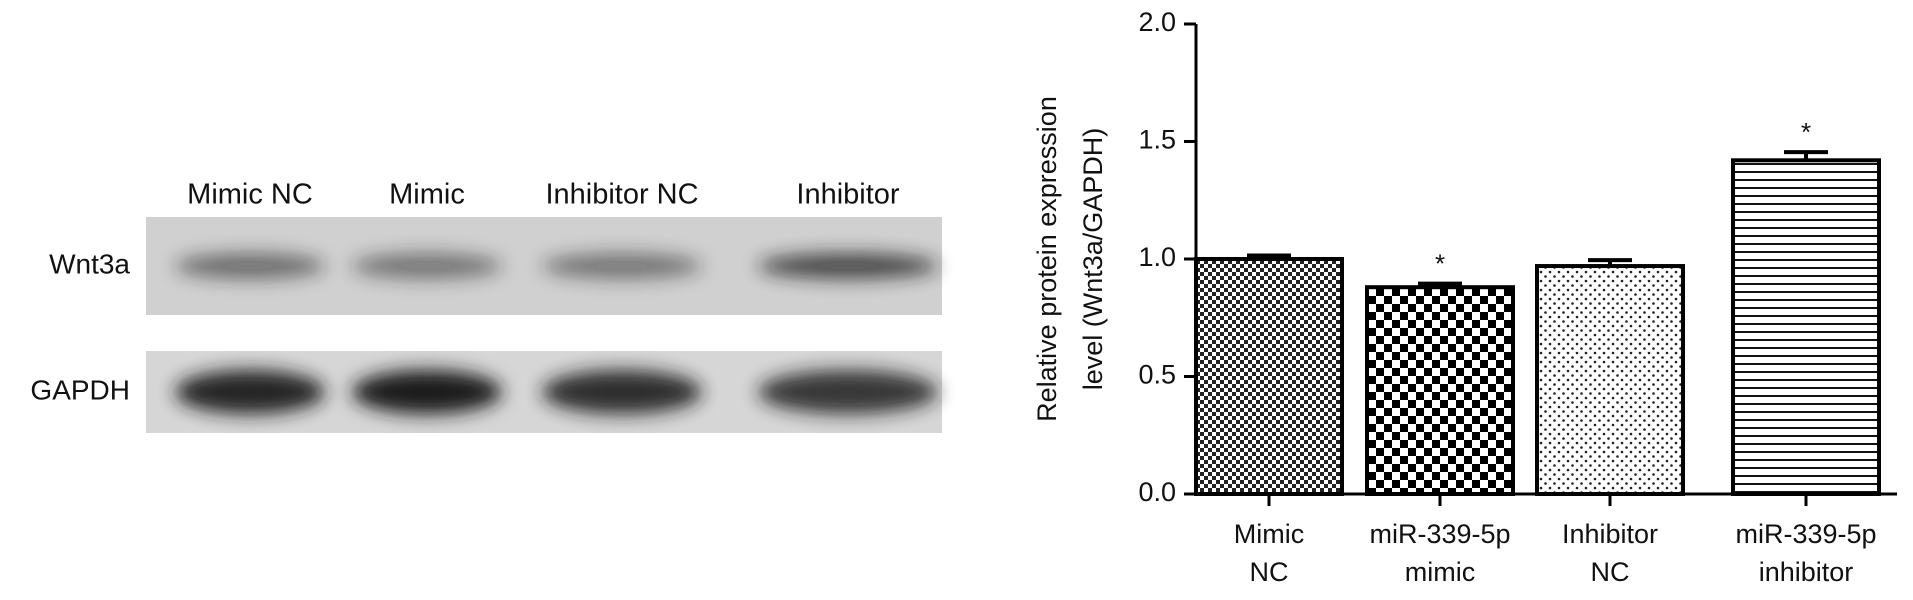 The image size is (1913, 600). I want to click on lane-label: Mimic, so click(427, 195).